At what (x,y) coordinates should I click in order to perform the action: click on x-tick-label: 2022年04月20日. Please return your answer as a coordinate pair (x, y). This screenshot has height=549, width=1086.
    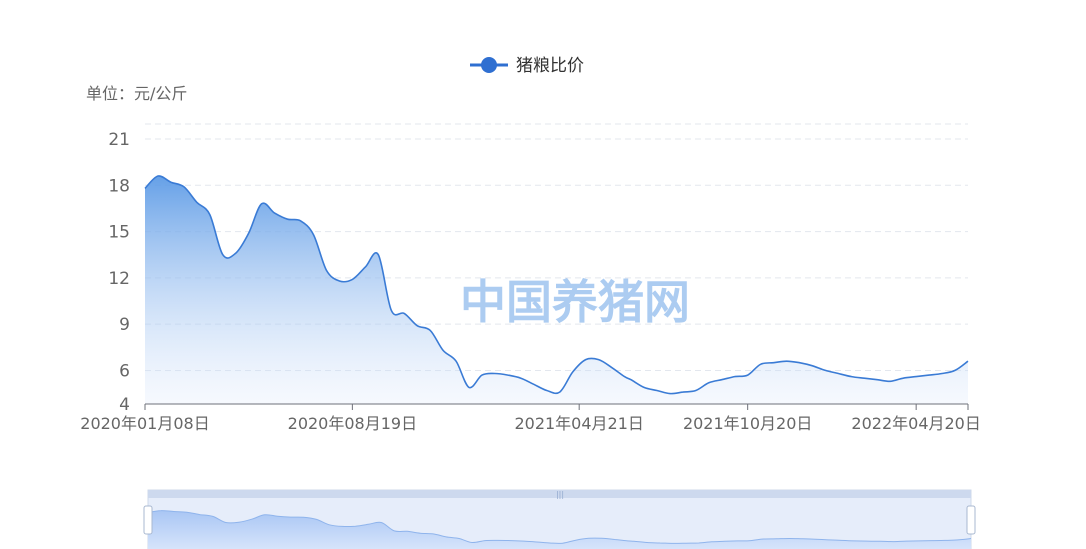
    Looking at the image, I should click on (915, 423).